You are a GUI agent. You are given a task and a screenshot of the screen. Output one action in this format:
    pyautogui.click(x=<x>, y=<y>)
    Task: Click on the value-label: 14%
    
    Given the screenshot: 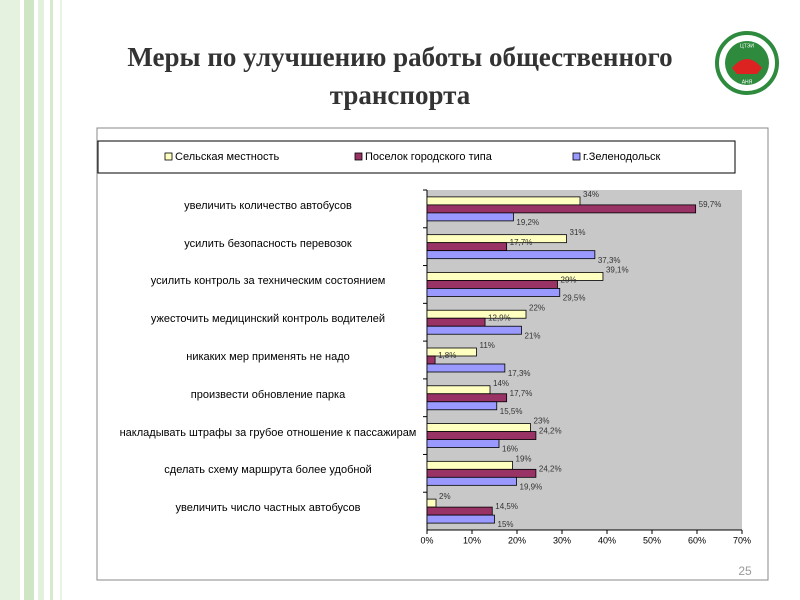 What is the action you would take?
    pyautogui.click(x=501, y=383)
    